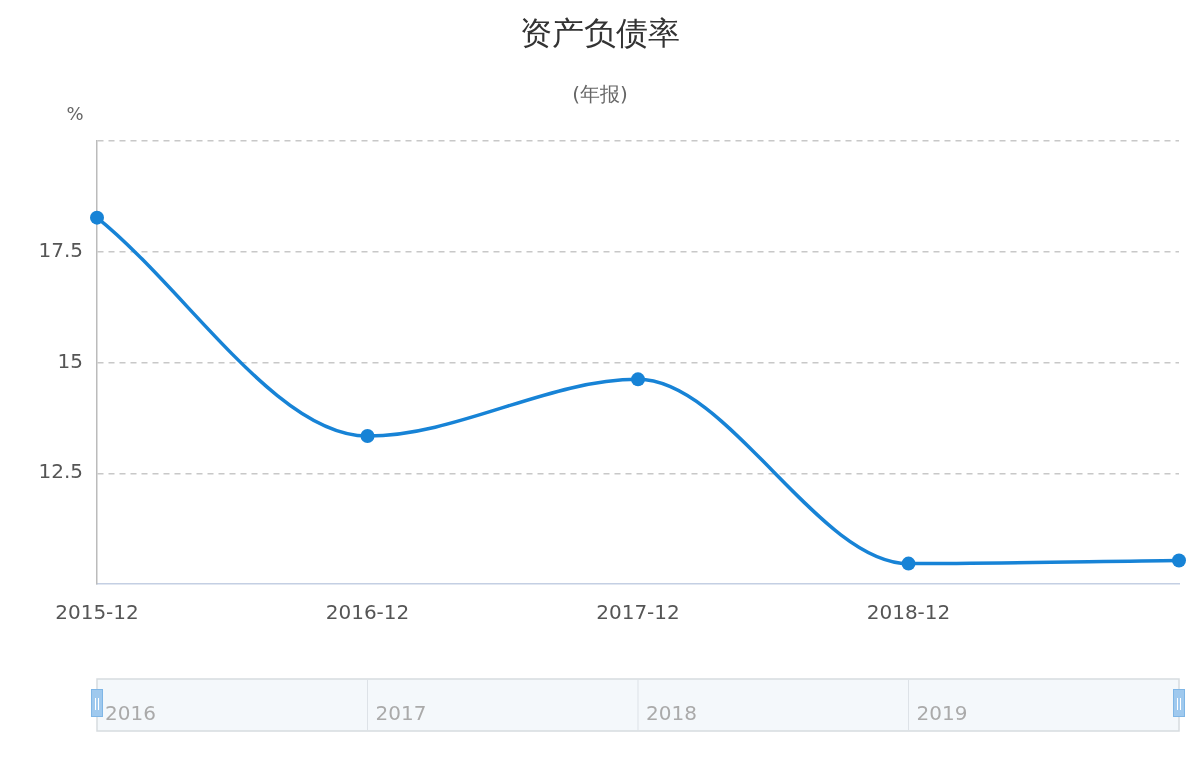  I want to click on chart-title: 资产负债率, so click(600, 33).